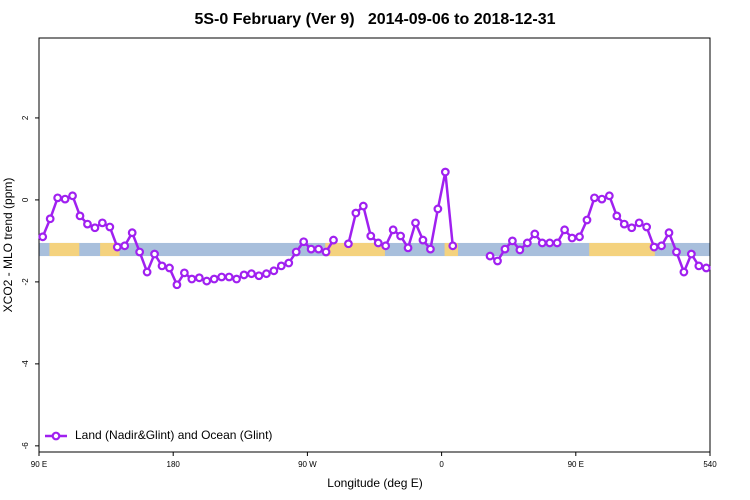 The image size is (750, 500). Describe the element at coordinates (441, 464) in the screenshot. I see `x-tick-label: 0` at that location.